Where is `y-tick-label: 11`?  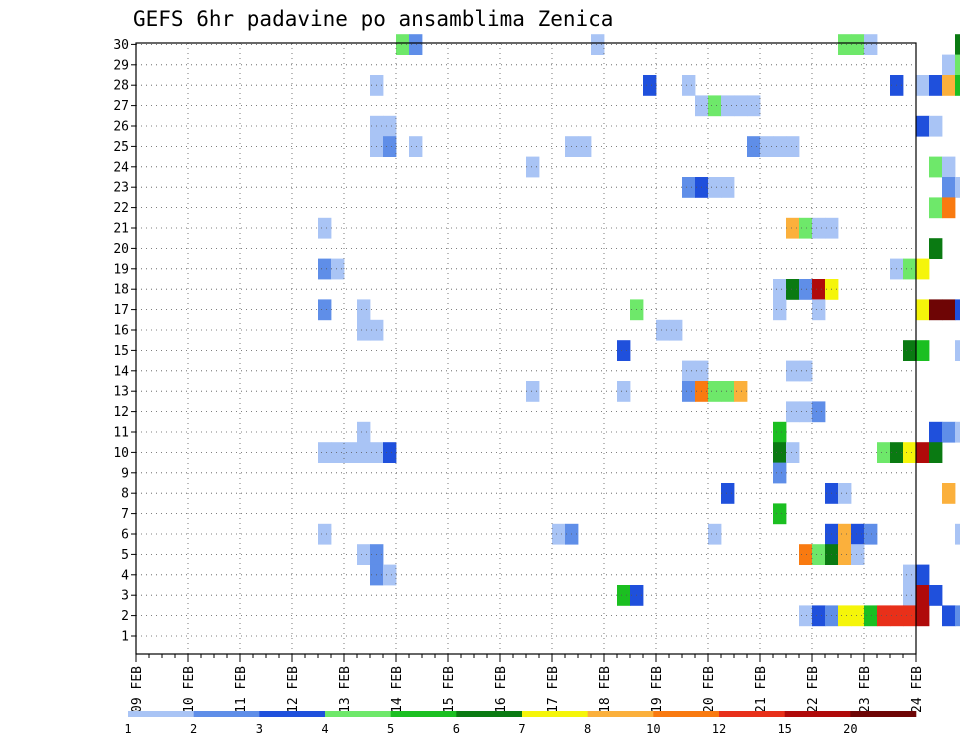 y-tick-label: 11 is located at coordinates (121, 433).